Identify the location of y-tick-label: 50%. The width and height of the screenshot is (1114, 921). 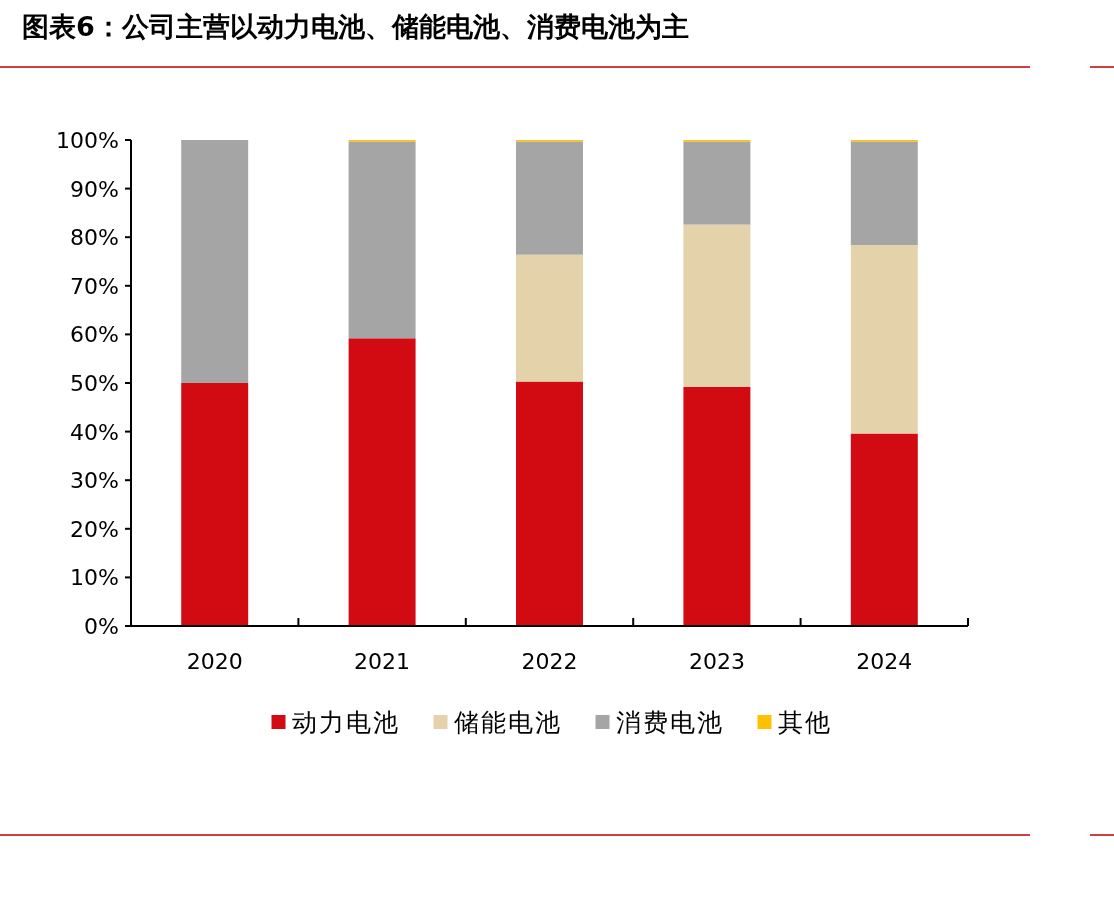
(94, 383).